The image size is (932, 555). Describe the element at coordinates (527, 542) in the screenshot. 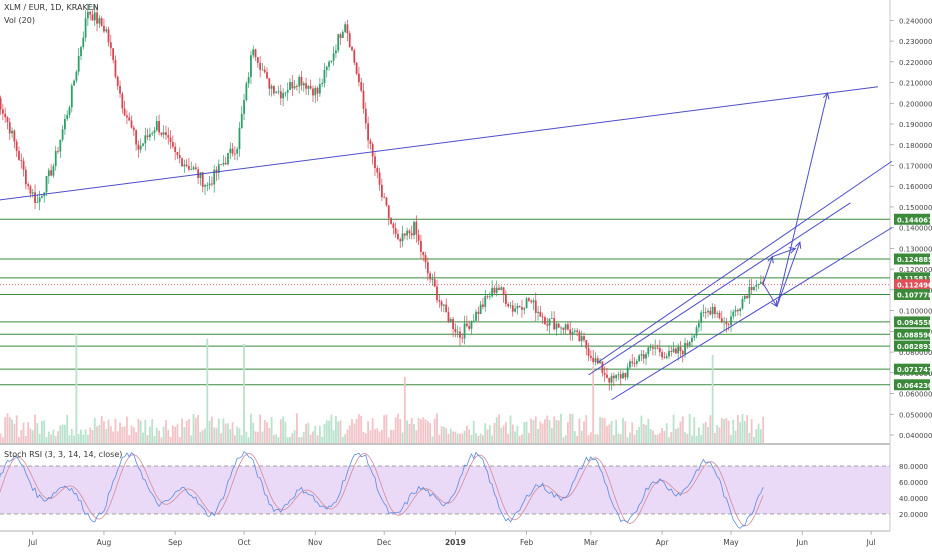

I see `x-tick-label: Feb` at that location.